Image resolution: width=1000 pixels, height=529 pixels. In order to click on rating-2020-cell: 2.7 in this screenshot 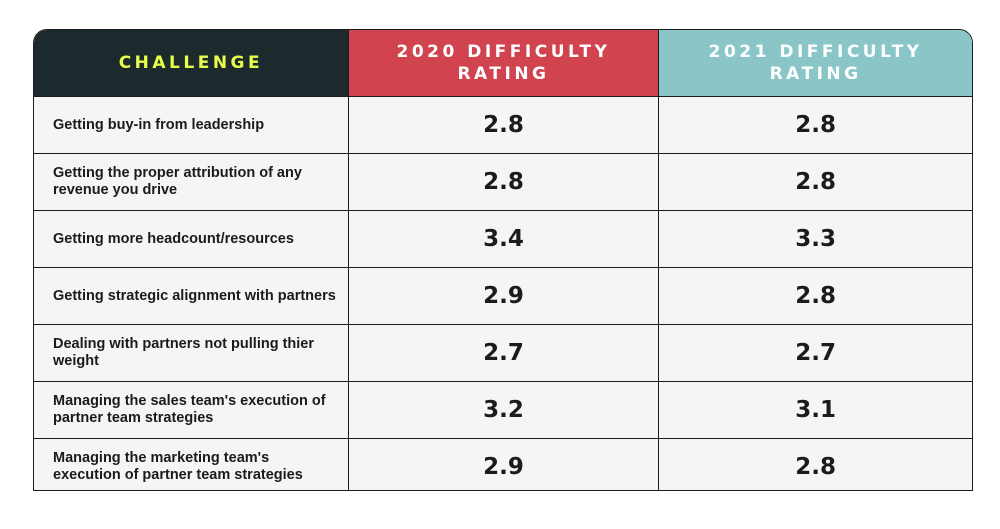, I will do `click(504, 353)`.